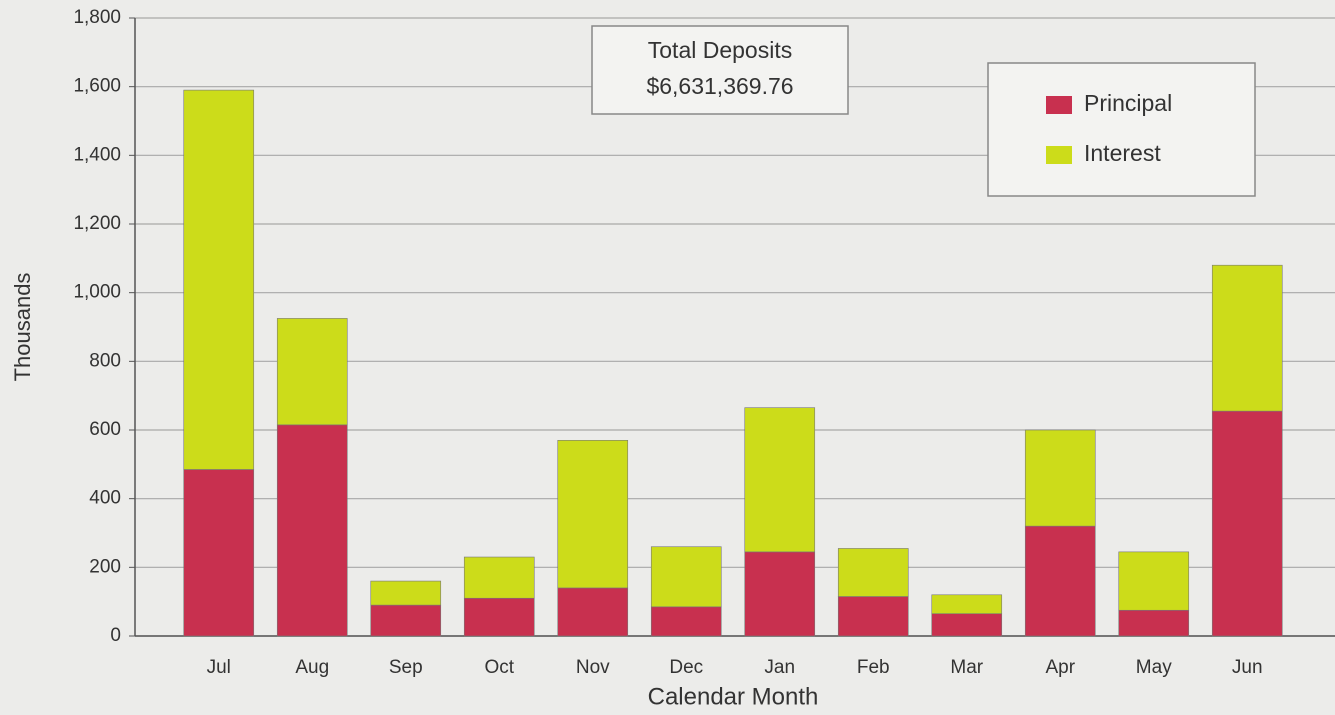 The width and height of the screenshot is (1335, 715). What do you see at coordinates (966, 667) in the screenshot?
I see `x-tick-label: Mar` at bounding box center [966, 667].